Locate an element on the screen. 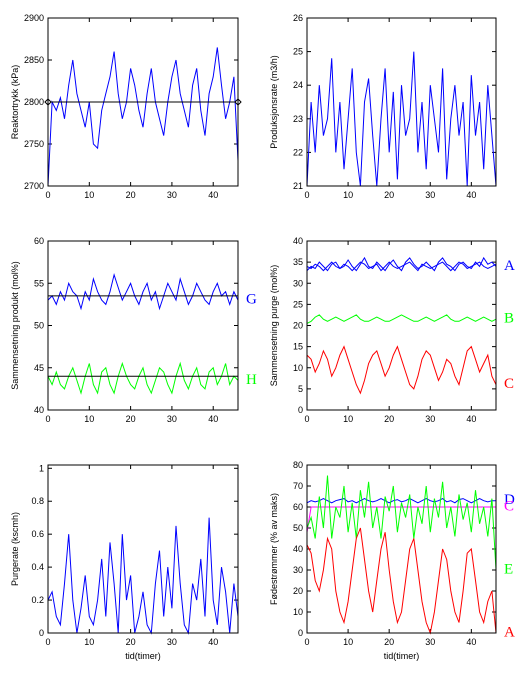 The image size is (527, 674). y-tick-label: 0.6 is located at coordinates (37, 534).